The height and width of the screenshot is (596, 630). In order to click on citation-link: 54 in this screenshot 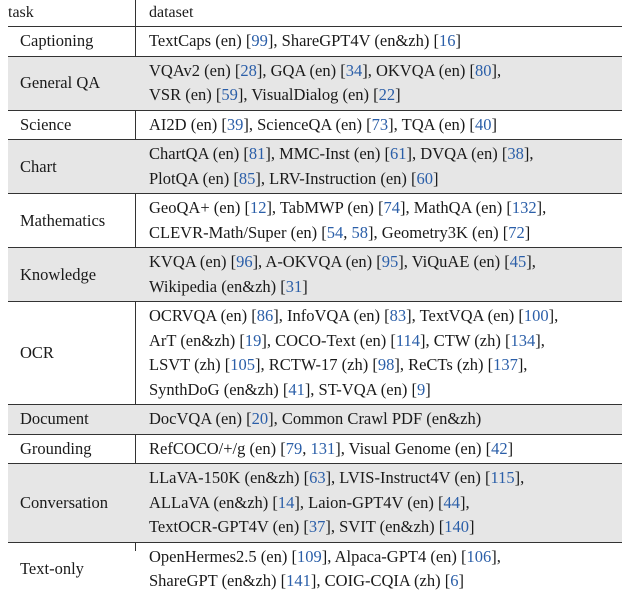, I will do `click(335, 232)`.